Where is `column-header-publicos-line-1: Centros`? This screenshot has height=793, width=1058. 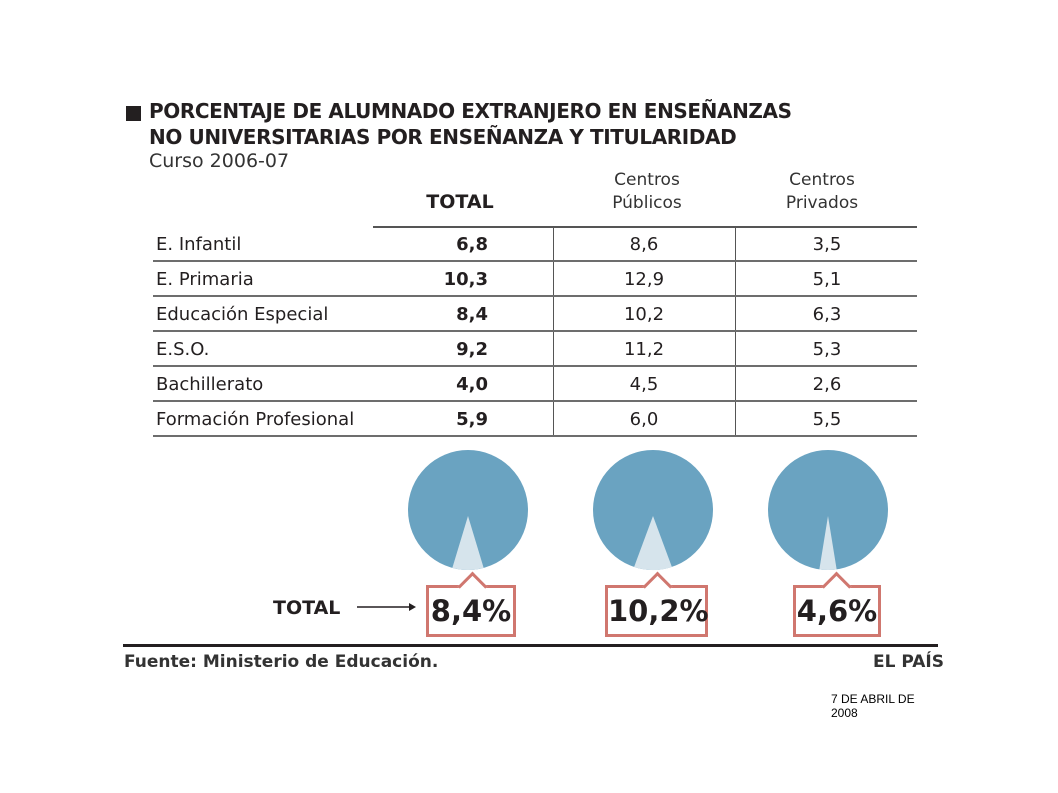 column-header-publicos-line-1: Centros is located at coordinates (647, 180).